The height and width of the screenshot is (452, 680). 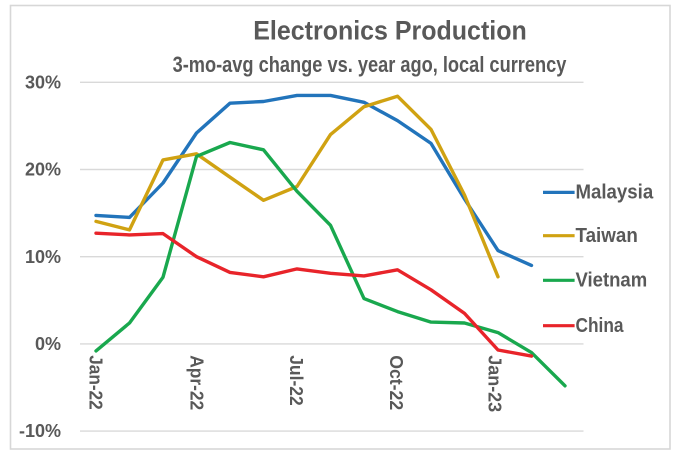 I want to click on svg-text: Jan-22, so click(x=95, y=382).